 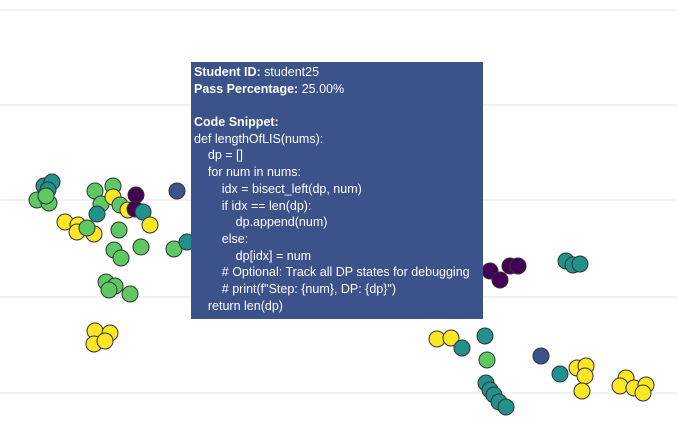 What do you see at coordinates (246, 88) in the screenshot?
I see `pass-percentage-label: Pass Percentage:` at bounding box center [246, 88].